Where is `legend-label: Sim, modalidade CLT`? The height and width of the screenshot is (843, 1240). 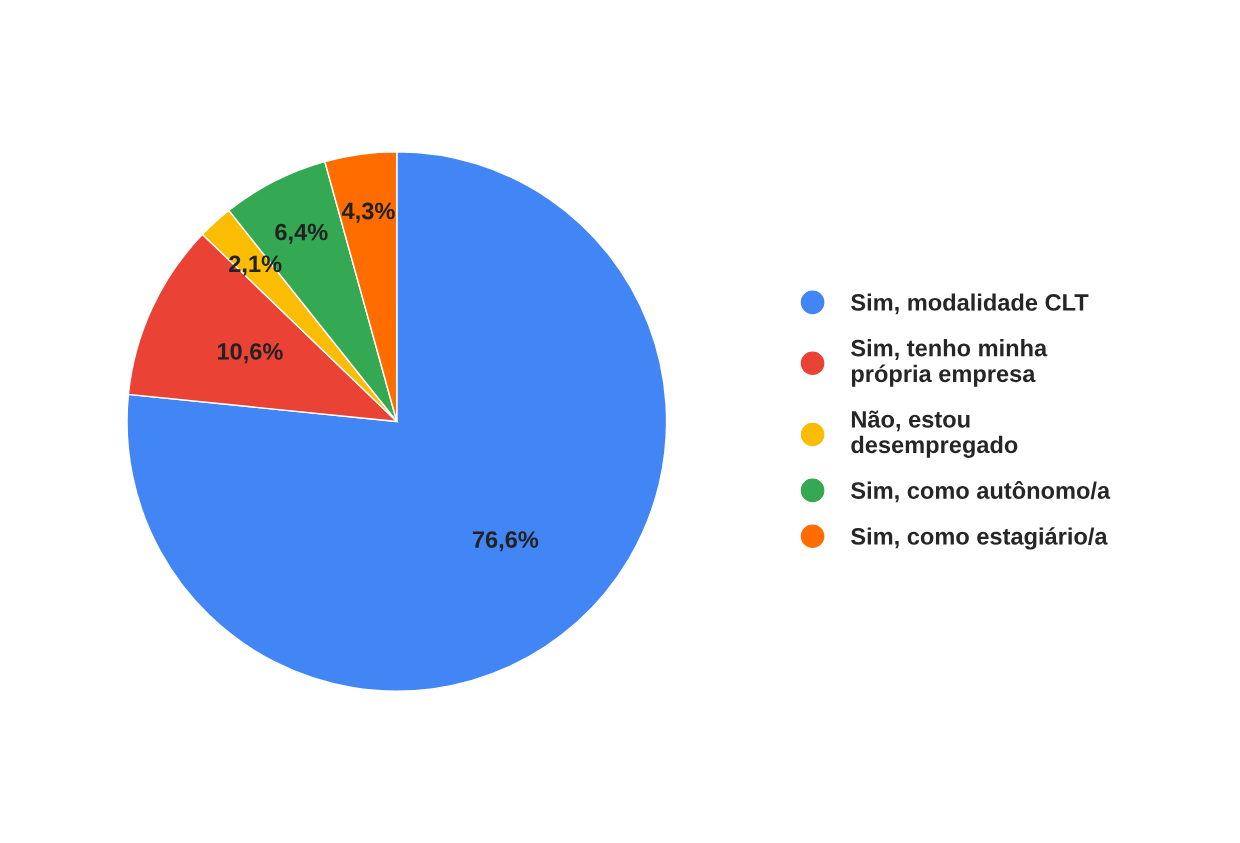 legend-label: Sim, modalidade CLT is located at coordinates (970, 304).